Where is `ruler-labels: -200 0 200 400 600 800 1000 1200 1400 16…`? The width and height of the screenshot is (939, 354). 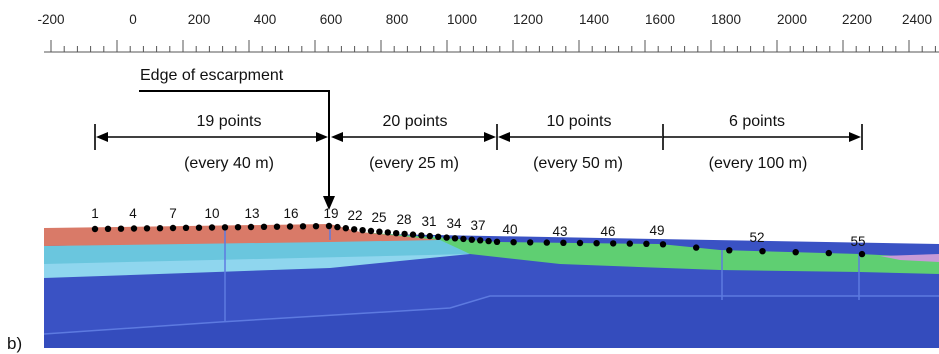 ruler-labels: -200 0 200 400 600 800 1000 1200 1400 16… is located at coordinates (484, 19).